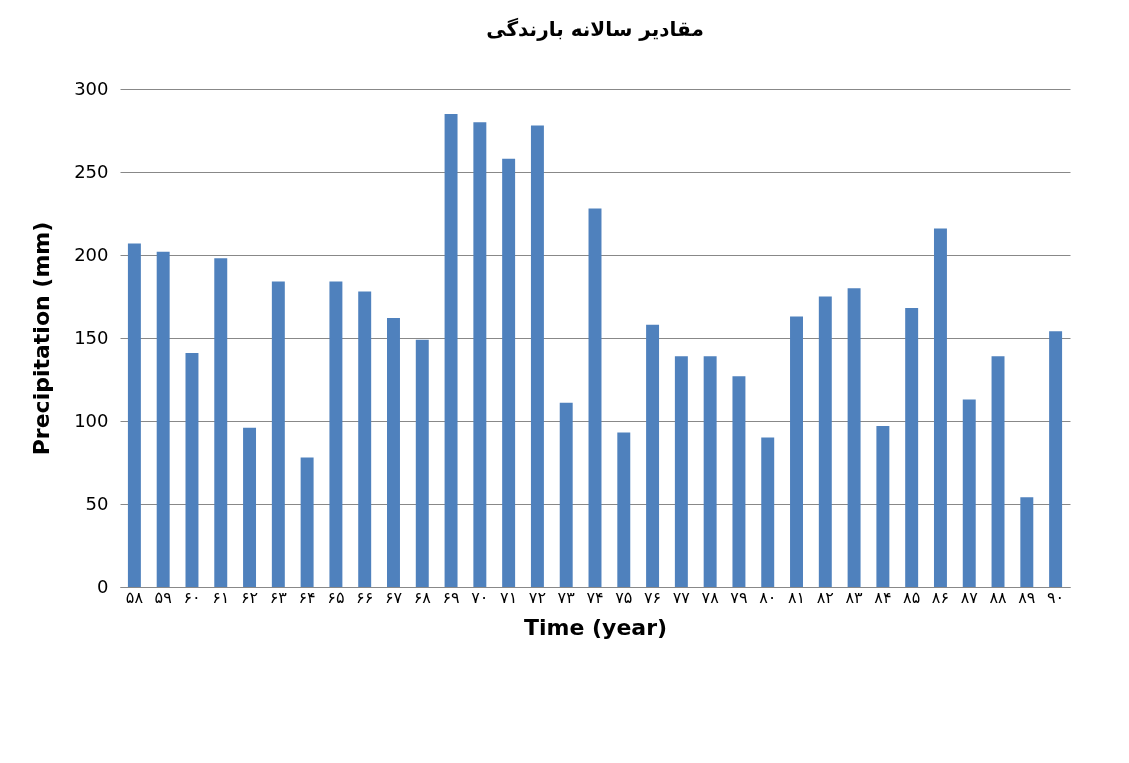  I want to click on x-tick-label: ۶۷, so click(393, 597).